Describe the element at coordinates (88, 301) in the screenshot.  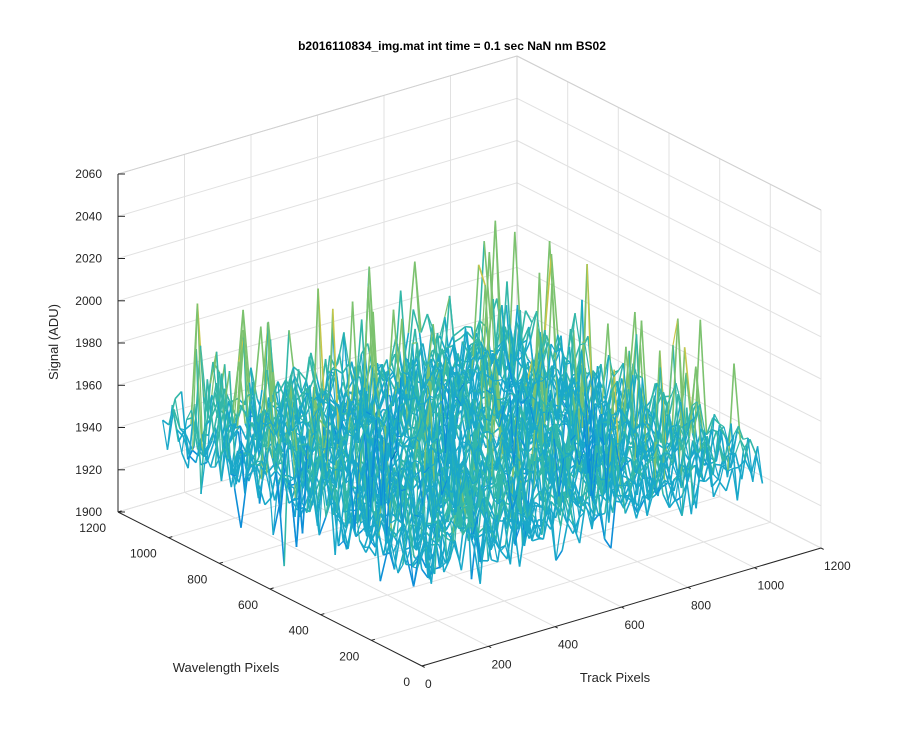
I see `z-tick-label: 2000` at that location.